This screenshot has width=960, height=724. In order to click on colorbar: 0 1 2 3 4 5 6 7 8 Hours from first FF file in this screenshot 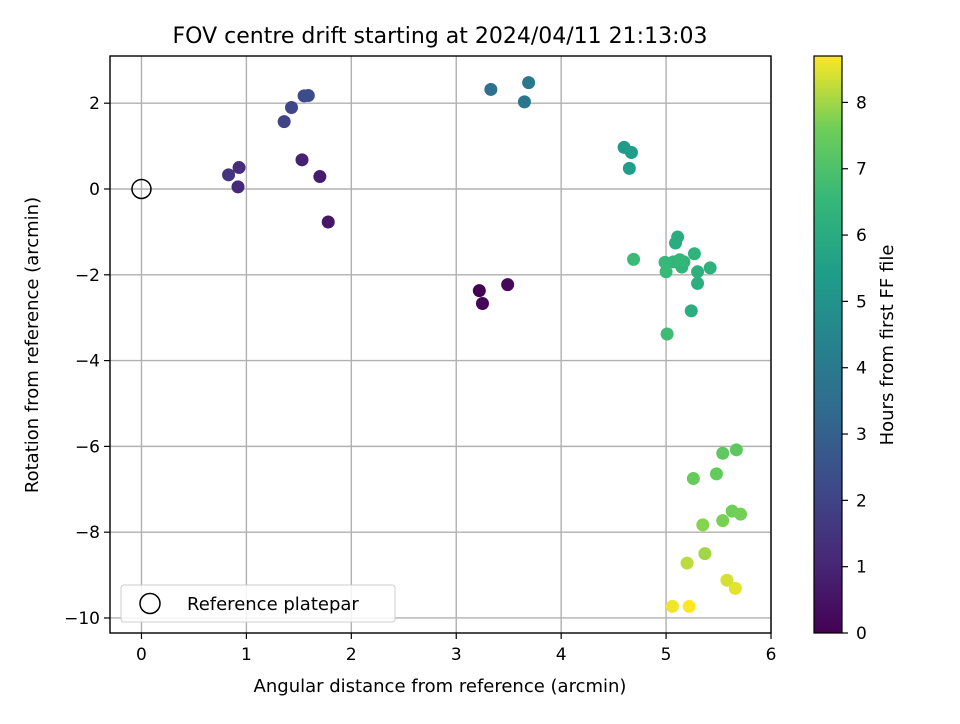, I will do `click(855, 349)`.